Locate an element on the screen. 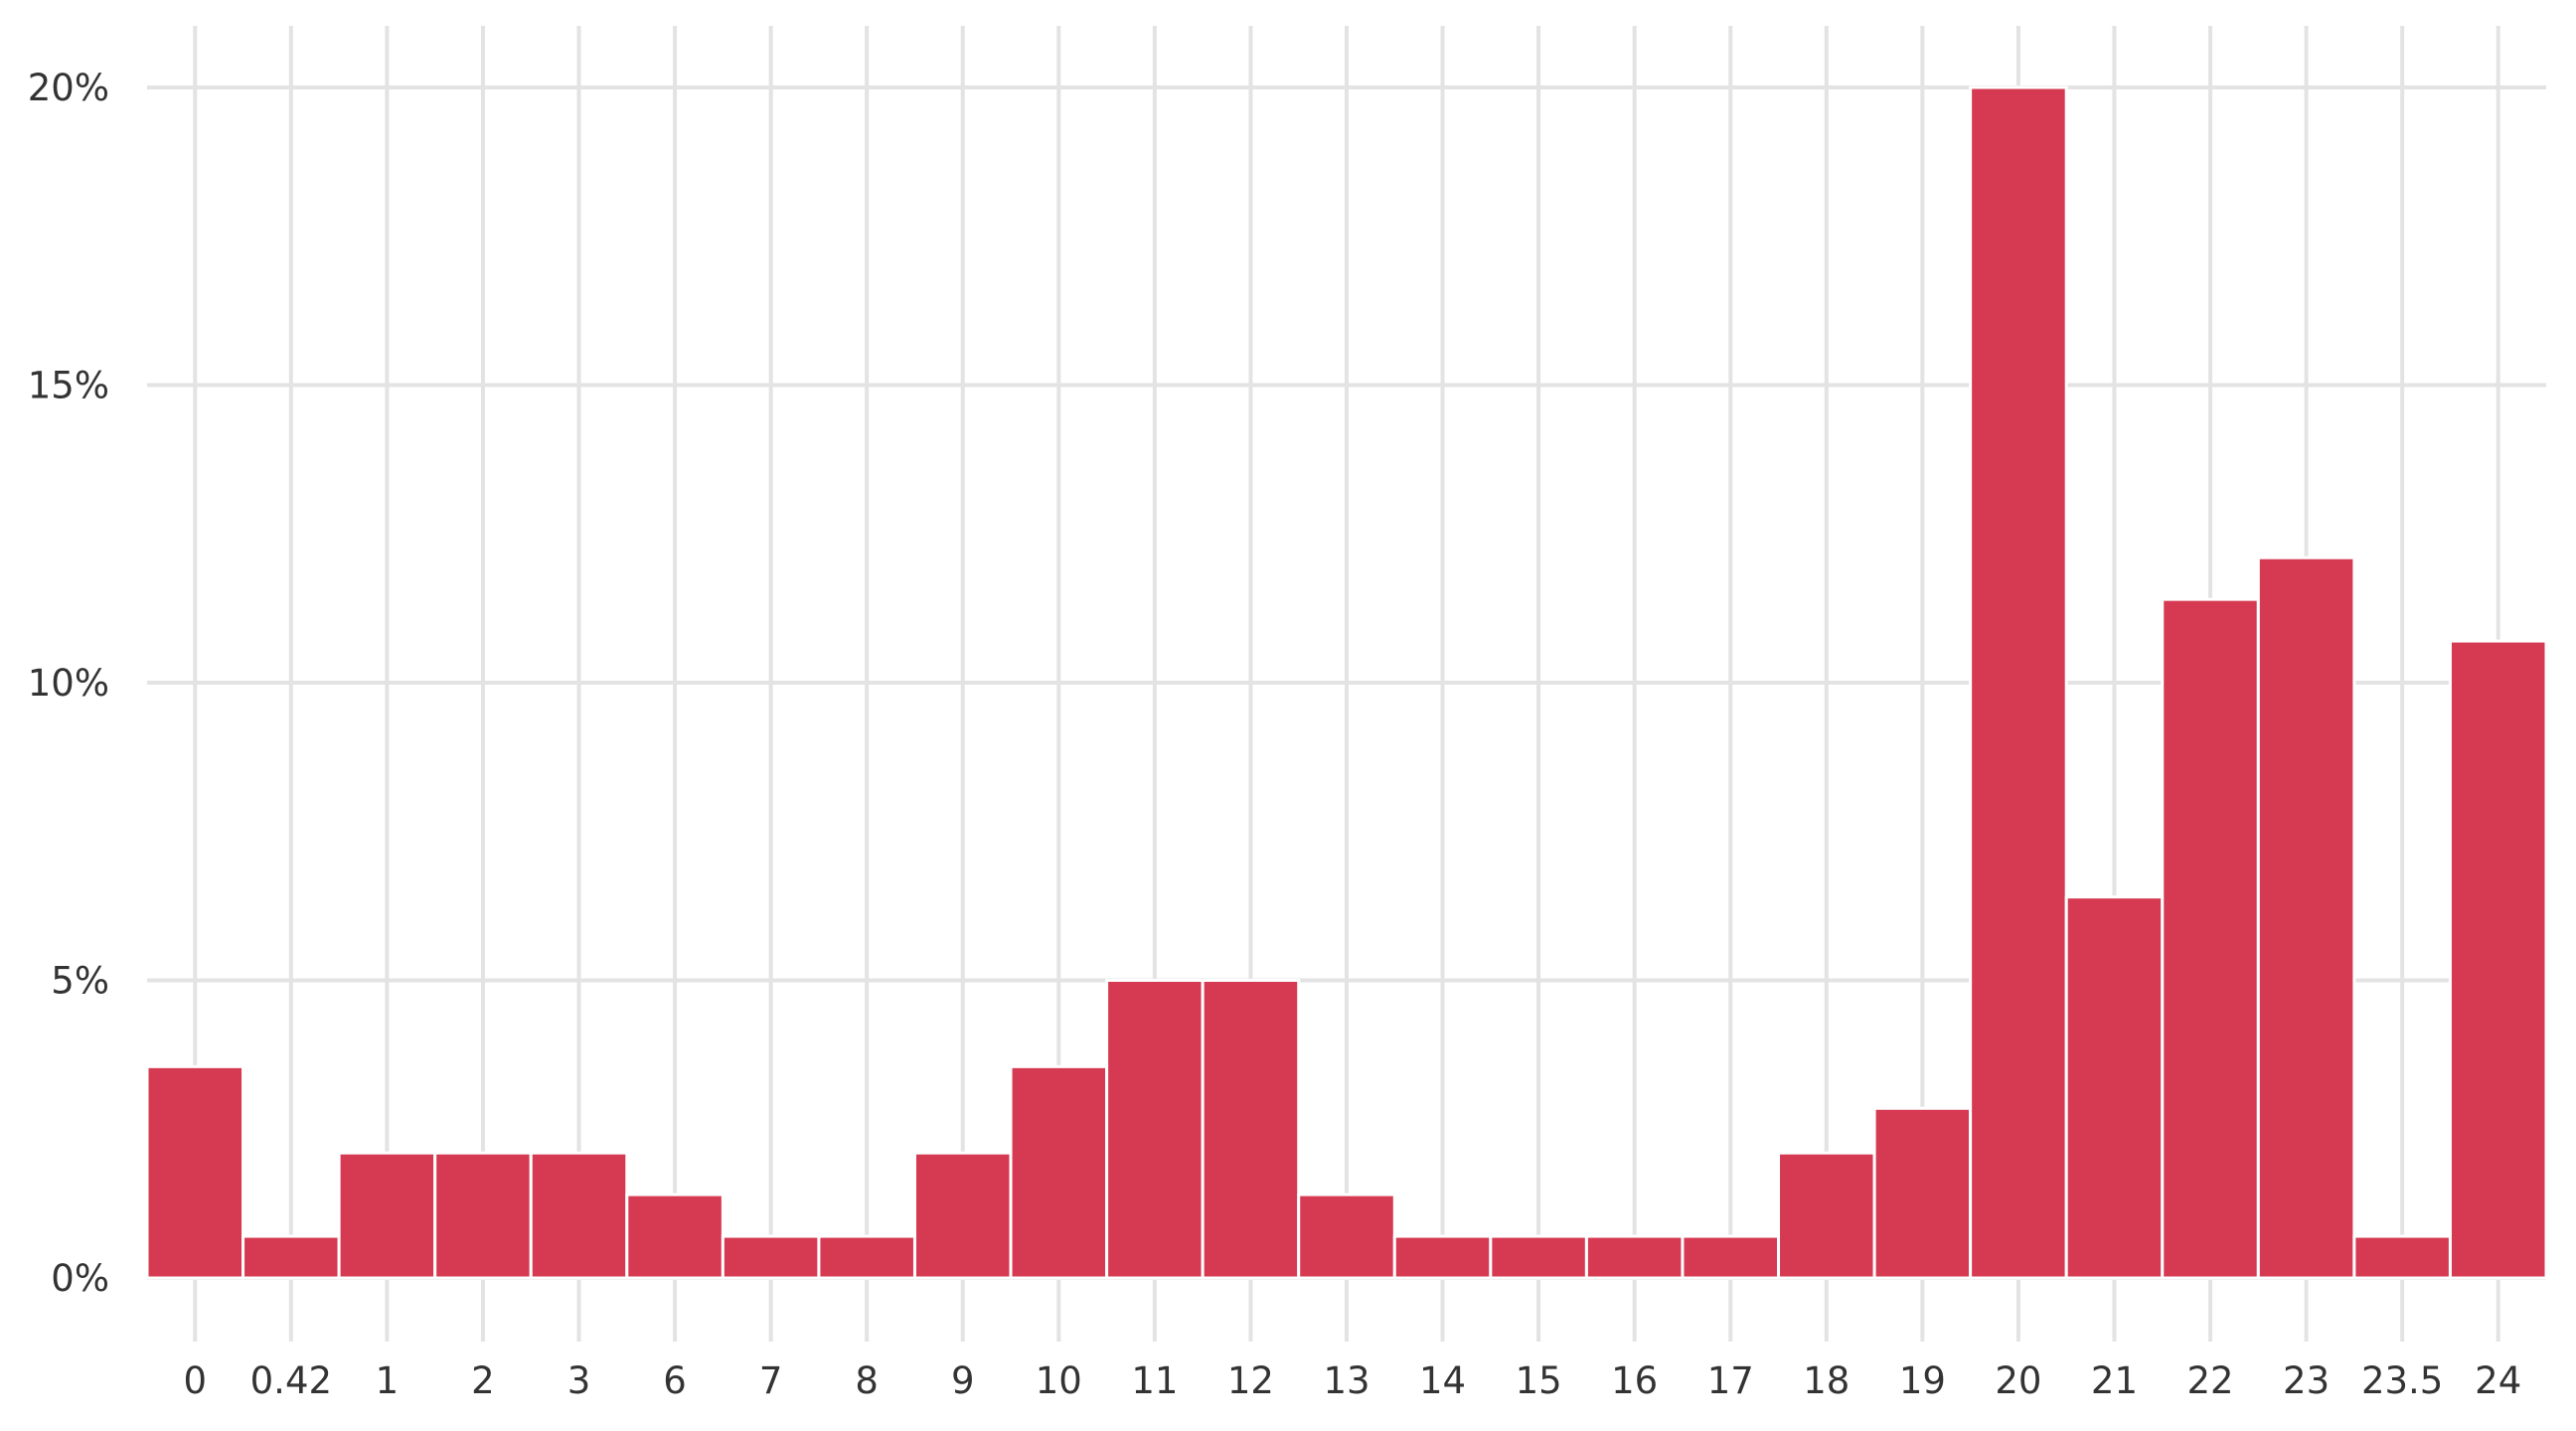 This screenshot has height=1431, width=2576. x-tick-label: 22 is located at coordinates (2209, 1381).